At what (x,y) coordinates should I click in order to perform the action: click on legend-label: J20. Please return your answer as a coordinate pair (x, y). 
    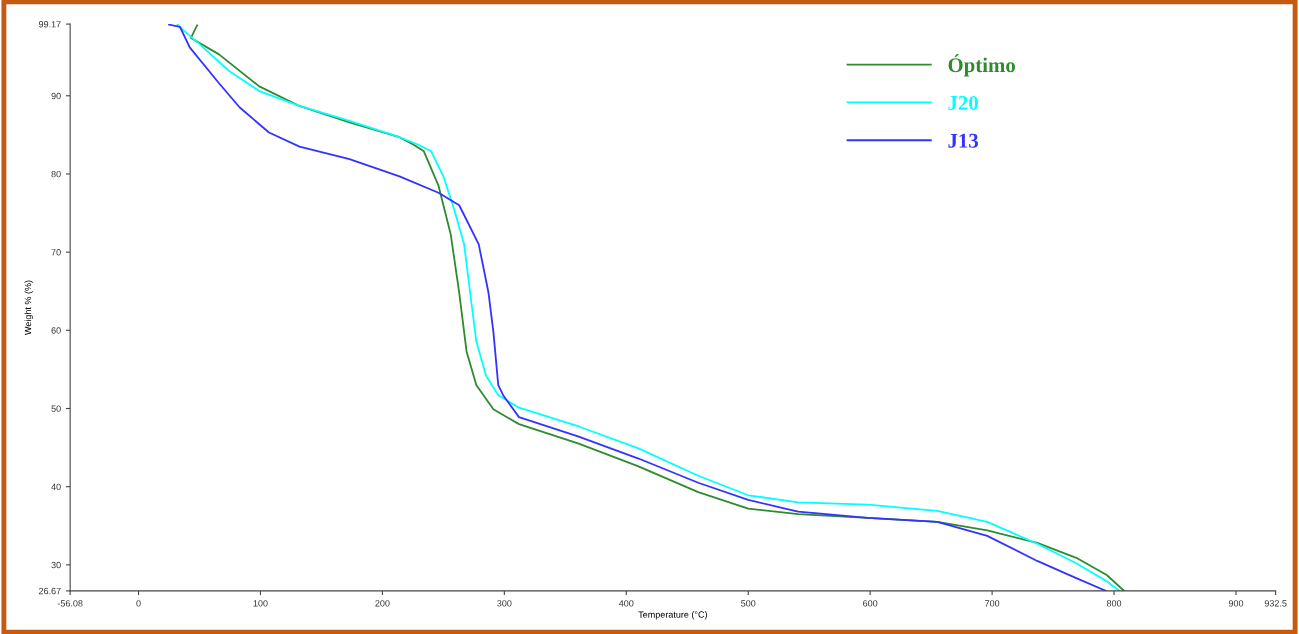
    Looking at the image, I should click on (963, 102).